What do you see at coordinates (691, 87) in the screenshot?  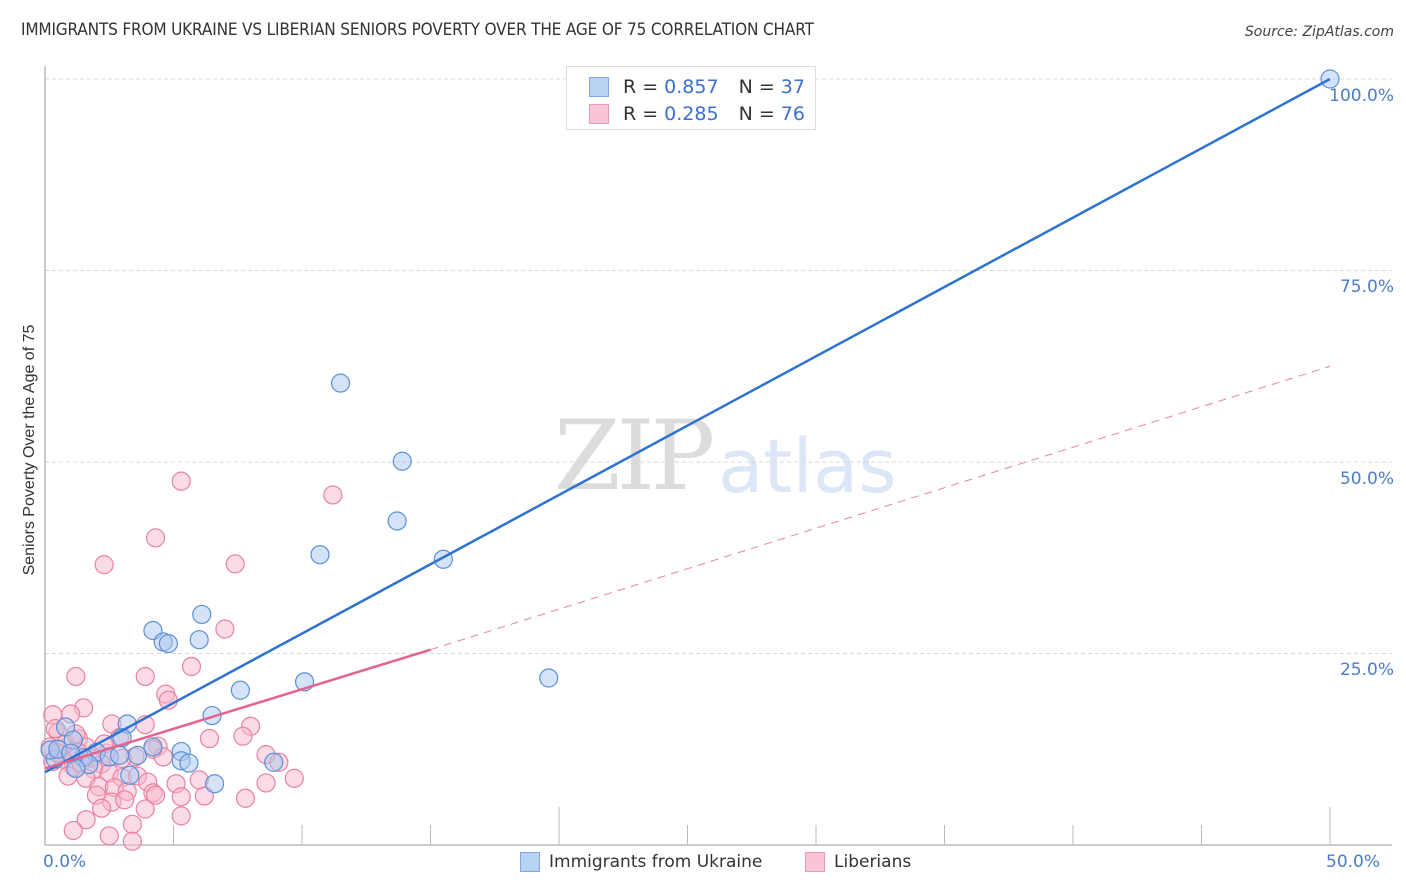 I see `r-value: 0.857` at bounding box center [691, 87].